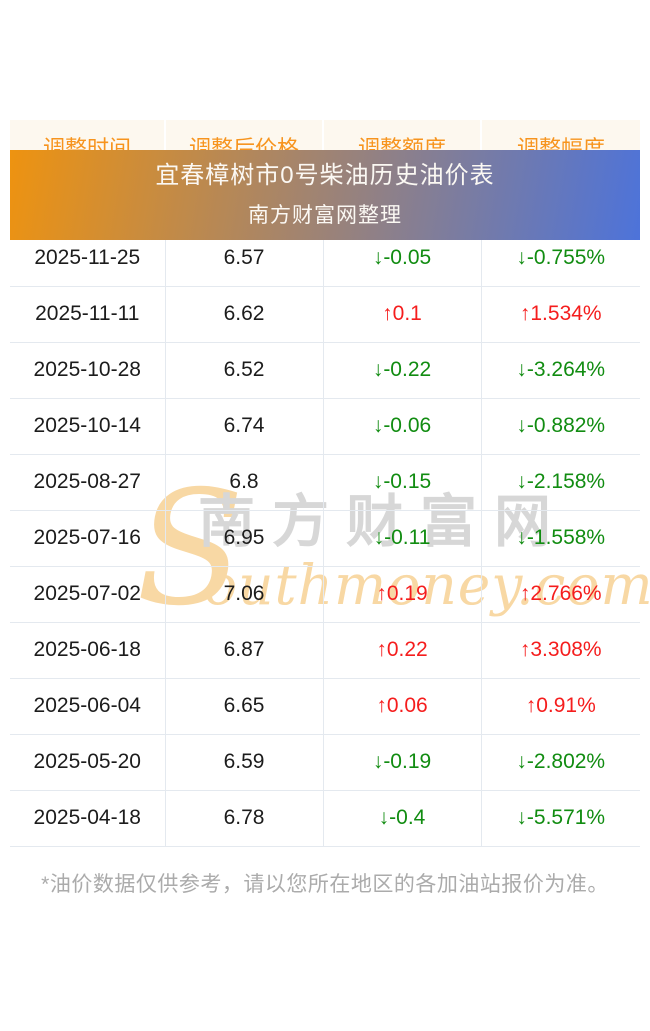 The height and width of the screenshot is (1031, 650). Describe the element at coordinates (243, 649) in the screenshot. I see `cell-price-after: 6.87` at that location.